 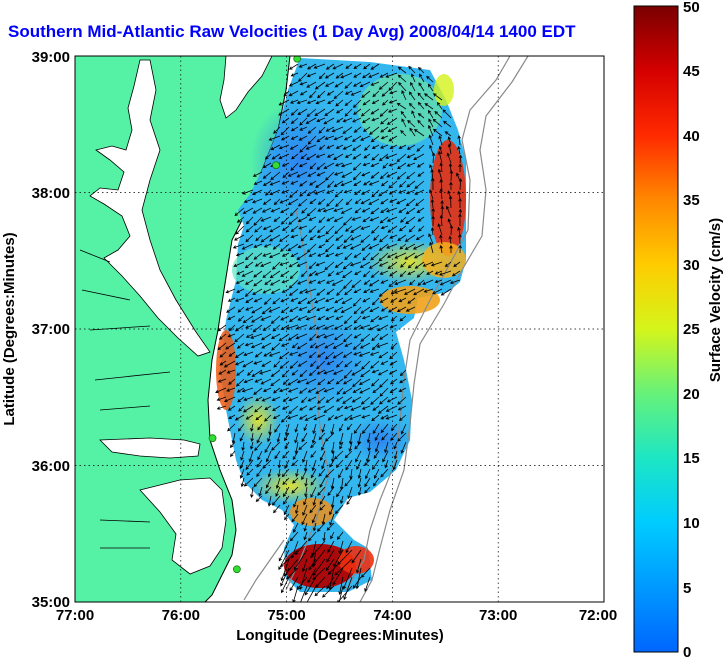 What do you see at coordinates (691, 394) in the screenshot?
I see `colorbar-tick-label: 20` at bounding box center [691, 394].